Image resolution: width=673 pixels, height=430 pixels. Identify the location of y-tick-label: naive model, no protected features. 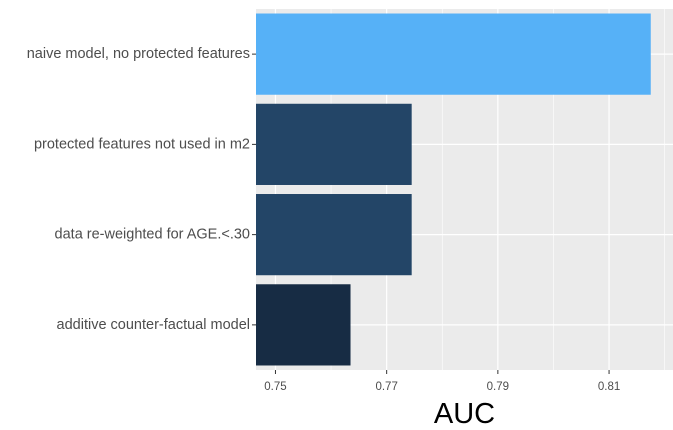
(138, 54).